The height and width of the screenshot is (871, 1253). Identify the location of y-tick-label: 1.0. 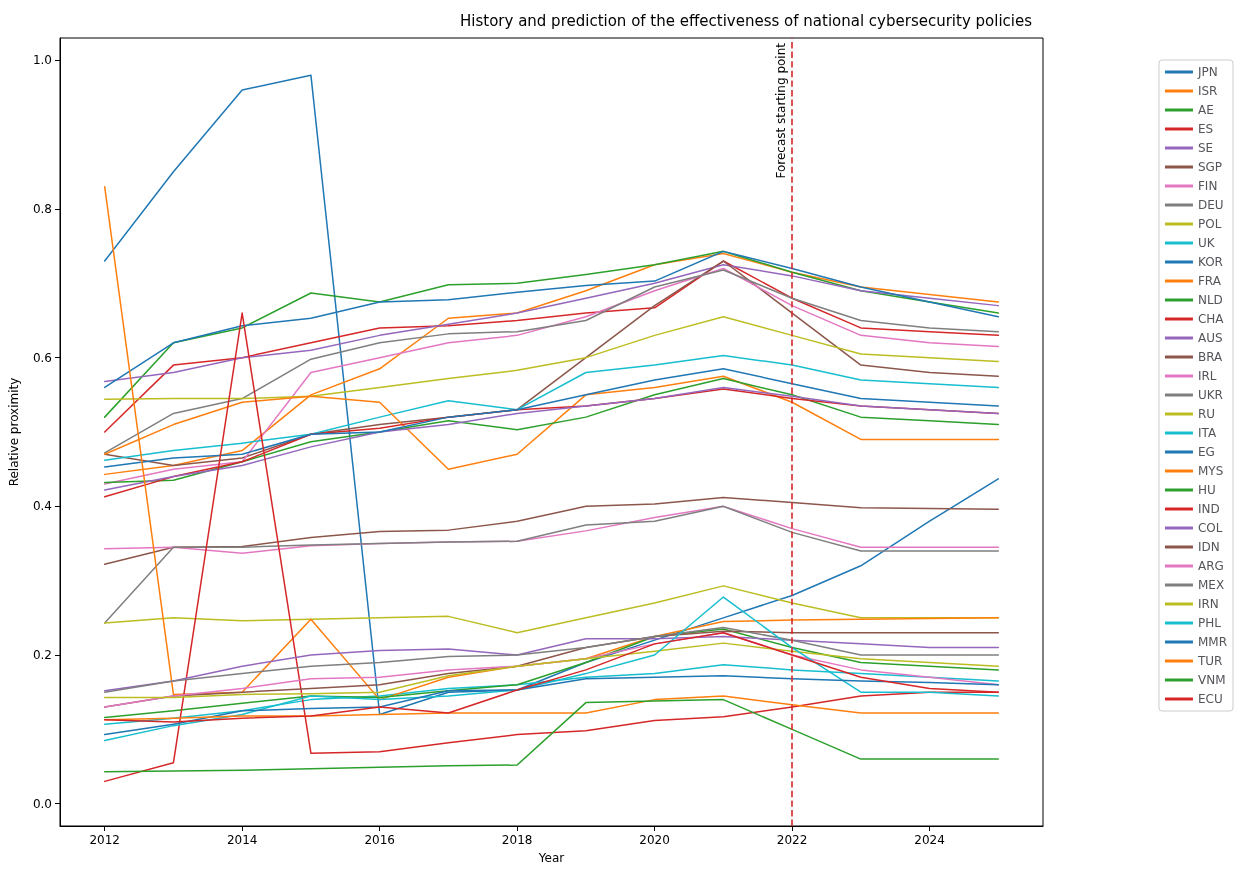
(42, 60).